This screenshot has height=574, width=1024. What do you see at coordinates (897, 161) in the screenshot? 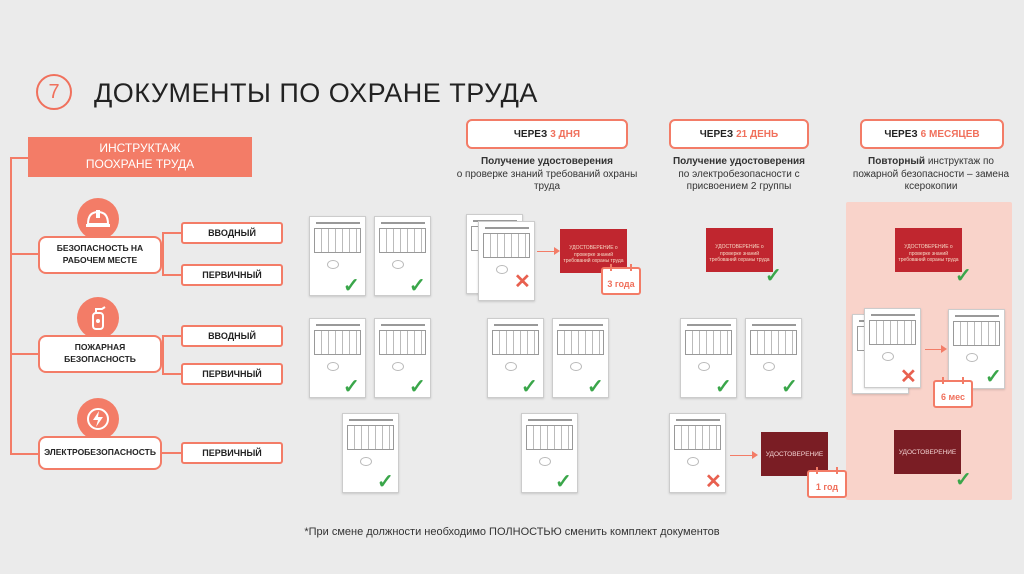
I see `desc-bold: Повторный` at bounding box center [897, 161].